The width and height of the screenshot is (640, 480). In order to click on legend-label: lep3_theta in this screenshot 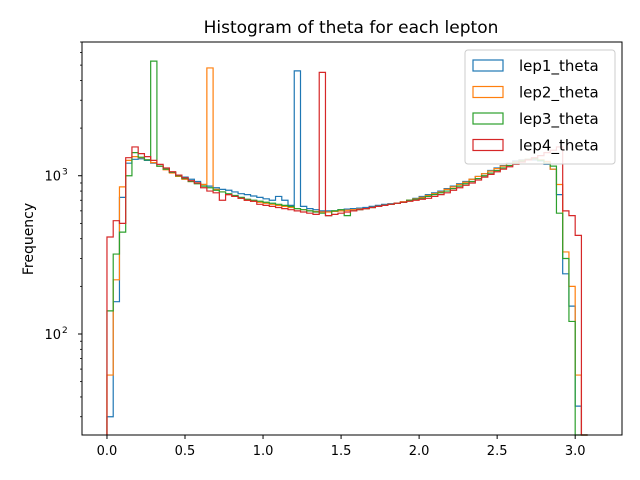, I will do `click(559, 119)`.